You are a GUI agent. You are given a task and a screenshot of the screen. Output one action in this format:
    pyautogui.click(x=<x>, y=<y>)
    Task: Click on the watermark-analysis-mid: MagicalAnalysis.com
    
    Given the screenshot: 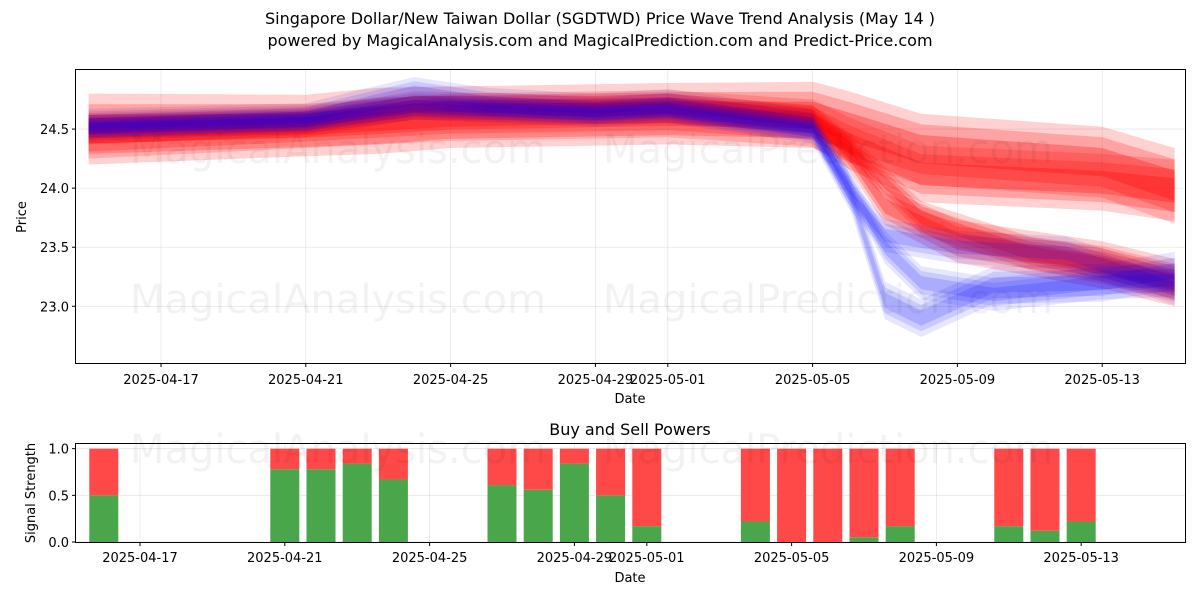 What is the action you would take?
    pyautogui.click(x=338, y=300)
    